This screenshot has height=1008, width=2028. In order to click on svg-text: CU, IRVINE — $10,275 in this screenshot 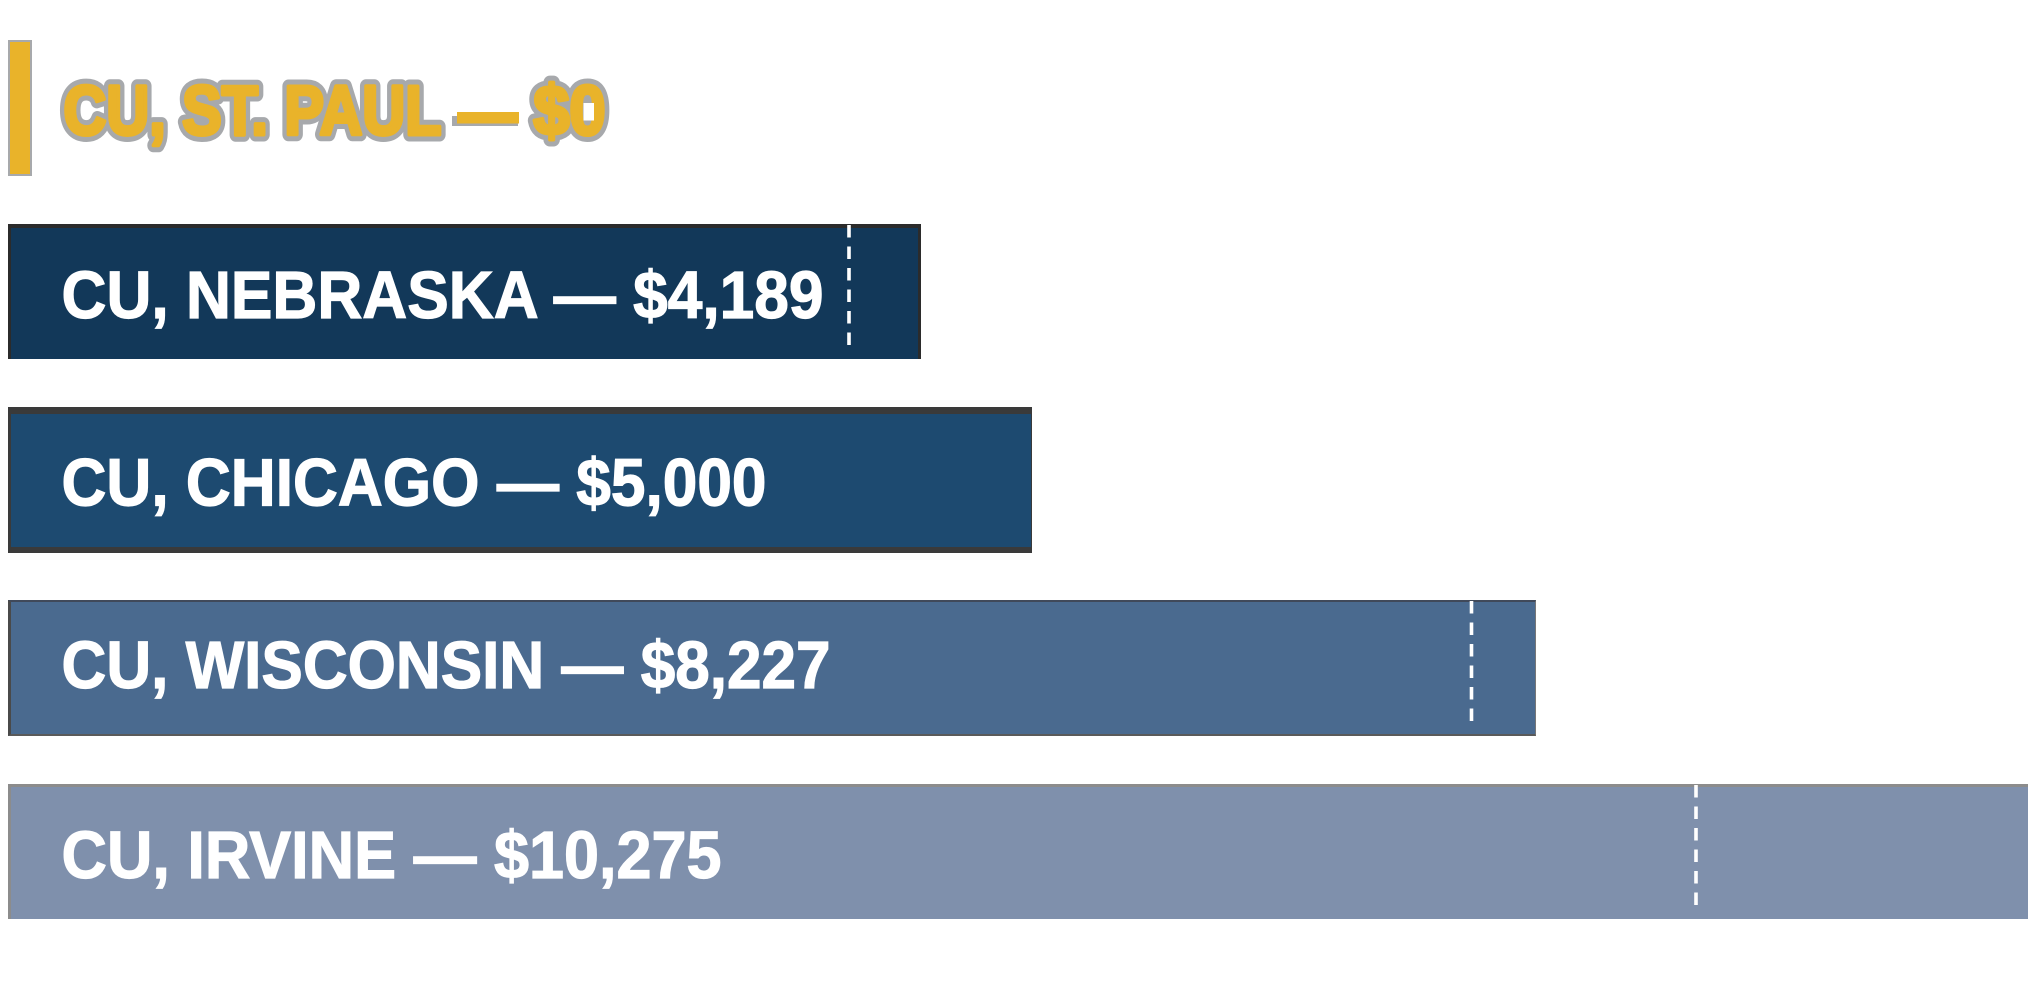, I will do `click(392, 856)`.